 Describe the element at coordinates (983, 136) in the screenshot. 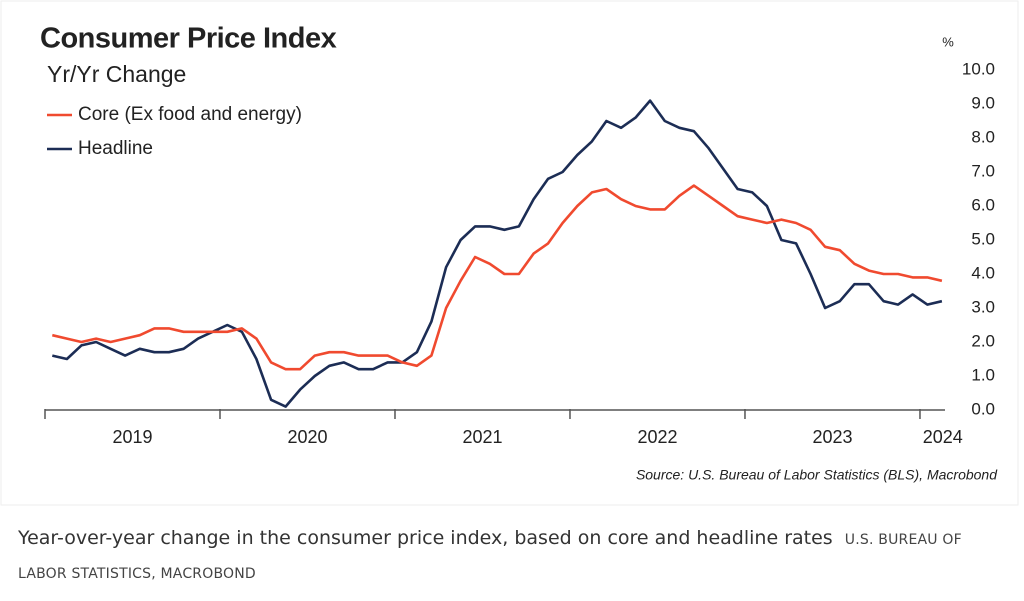

I see `y-tick-label: 8.0` at that location.